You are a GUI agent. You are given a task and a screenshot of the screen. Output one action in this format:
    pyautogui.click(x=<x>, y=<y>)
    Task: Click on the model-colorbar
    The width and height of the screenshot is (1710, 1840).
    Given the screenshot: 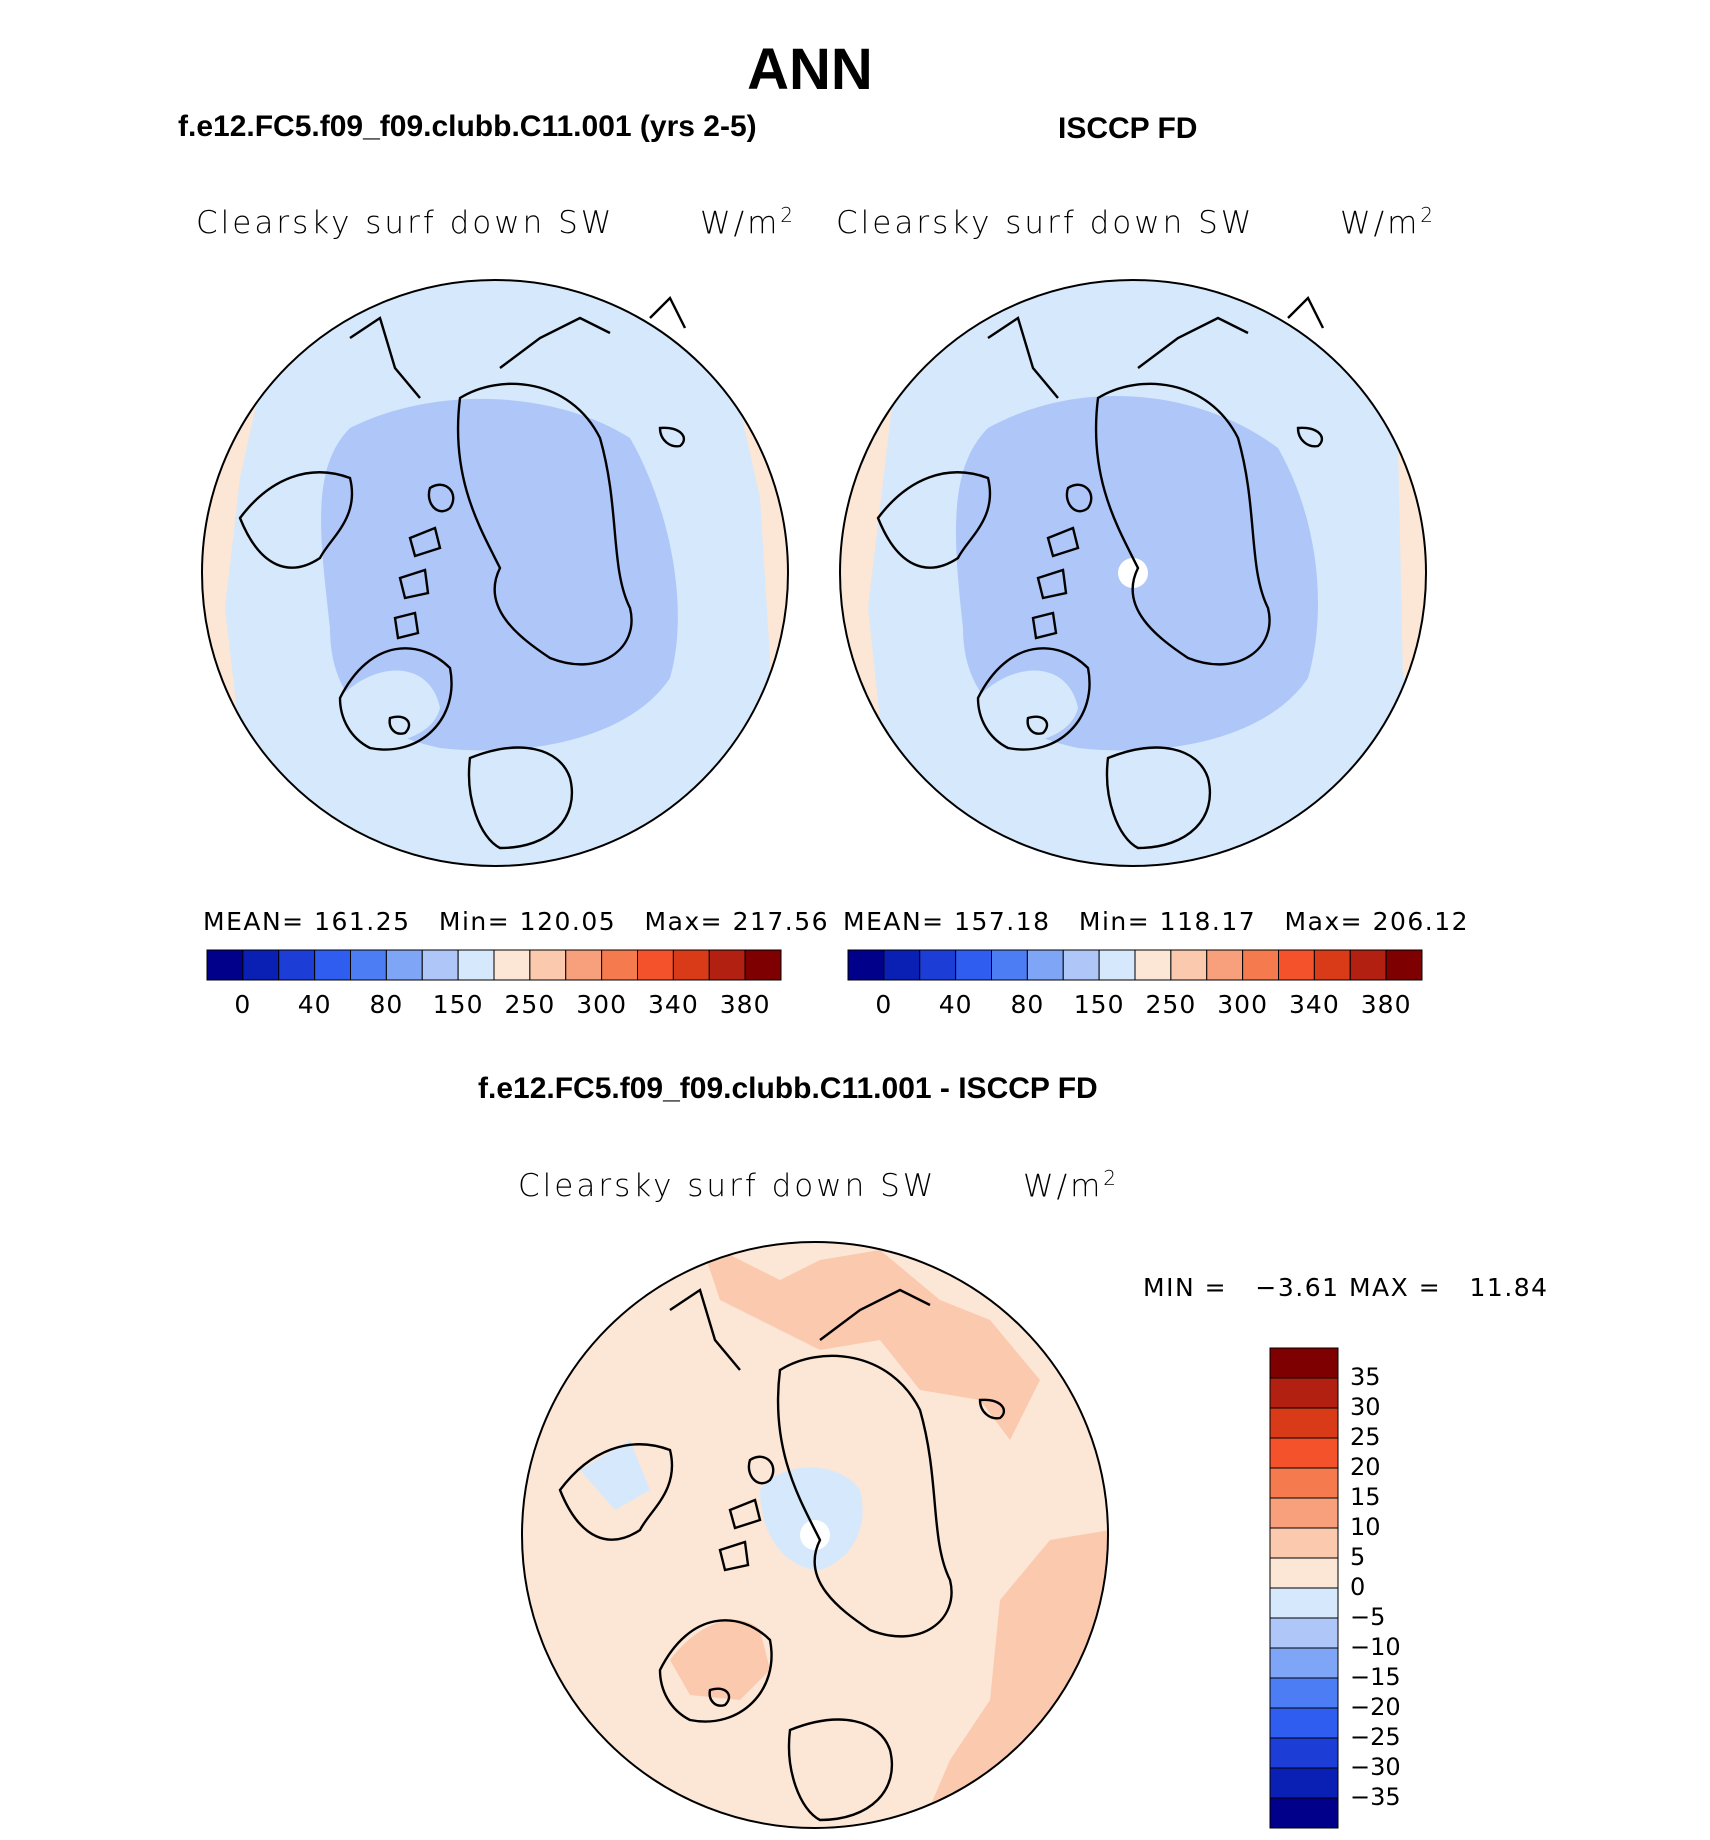 What is the action you would take?
    pyautogui.click(x=494, y=965)
    